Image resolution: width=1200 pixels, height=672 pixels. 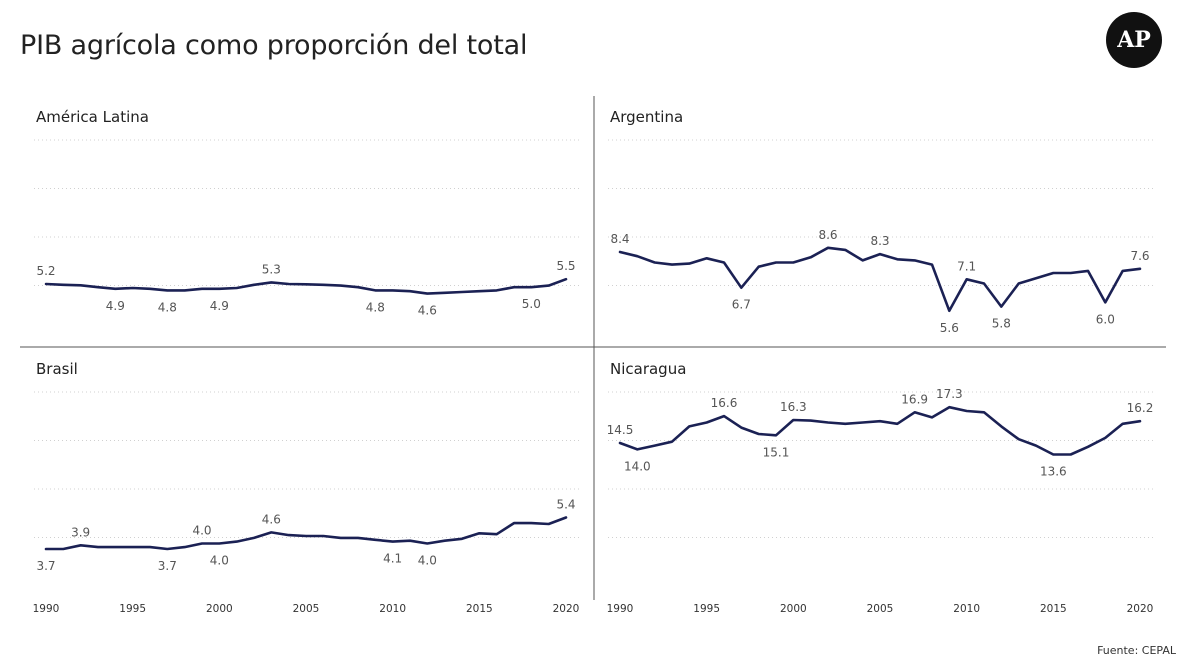 What do you see at coordinates (531, 304) in the screenshot?
I see `america-latina-data-label: 5.0` at bounding box center [531, 304].